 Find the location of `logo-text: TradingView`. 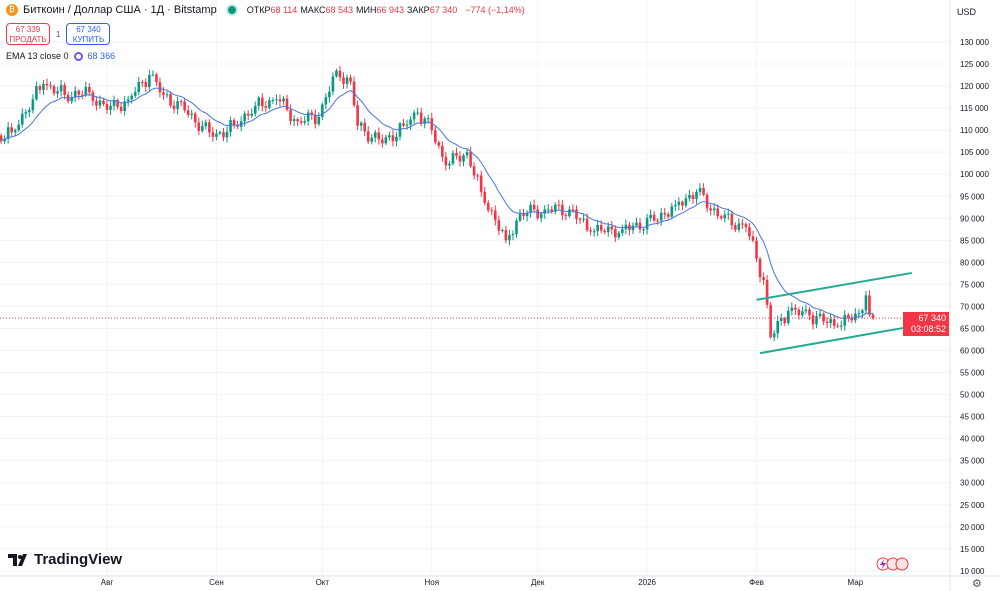

logo-text: TradingView is located at coordinates (78, 559).